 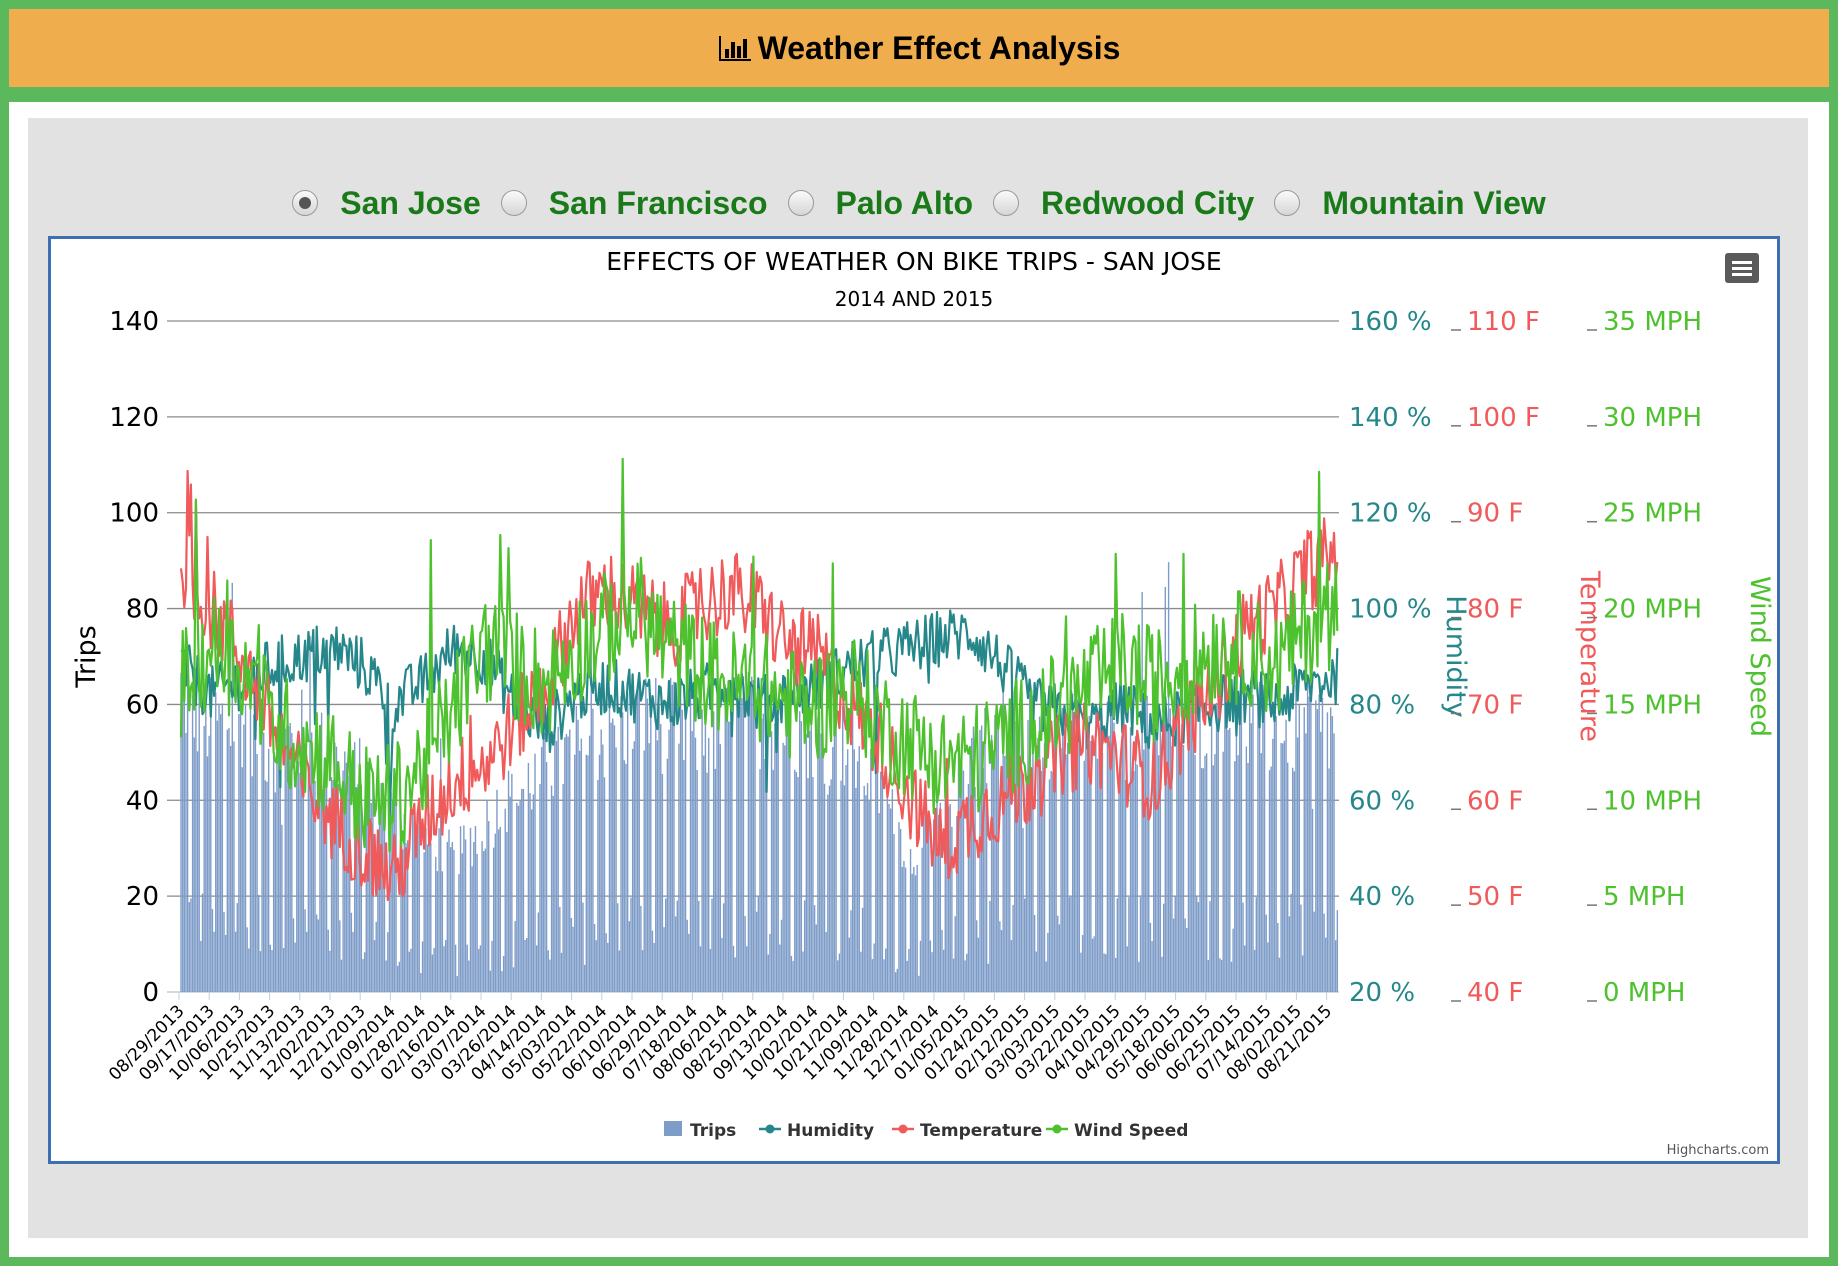 I want to click on city-radio-san-francisco: San Francisco, so click(x=634, y=203).